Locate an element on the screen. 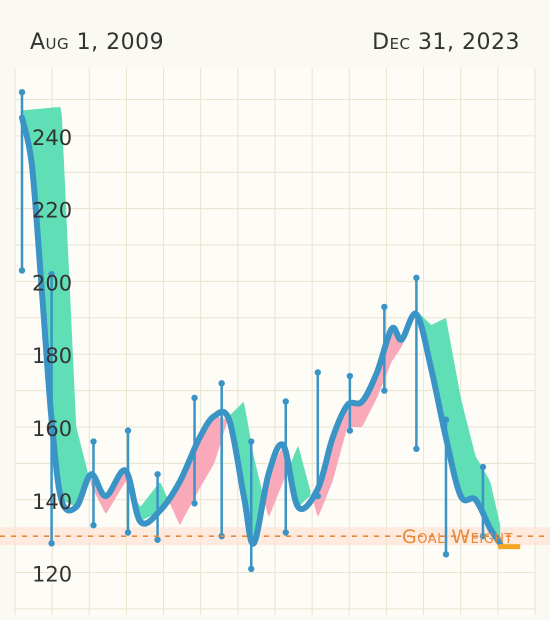 The height and width of the screenshot is (620, 550). goal-end-marker is located at coordinates (509, 547).